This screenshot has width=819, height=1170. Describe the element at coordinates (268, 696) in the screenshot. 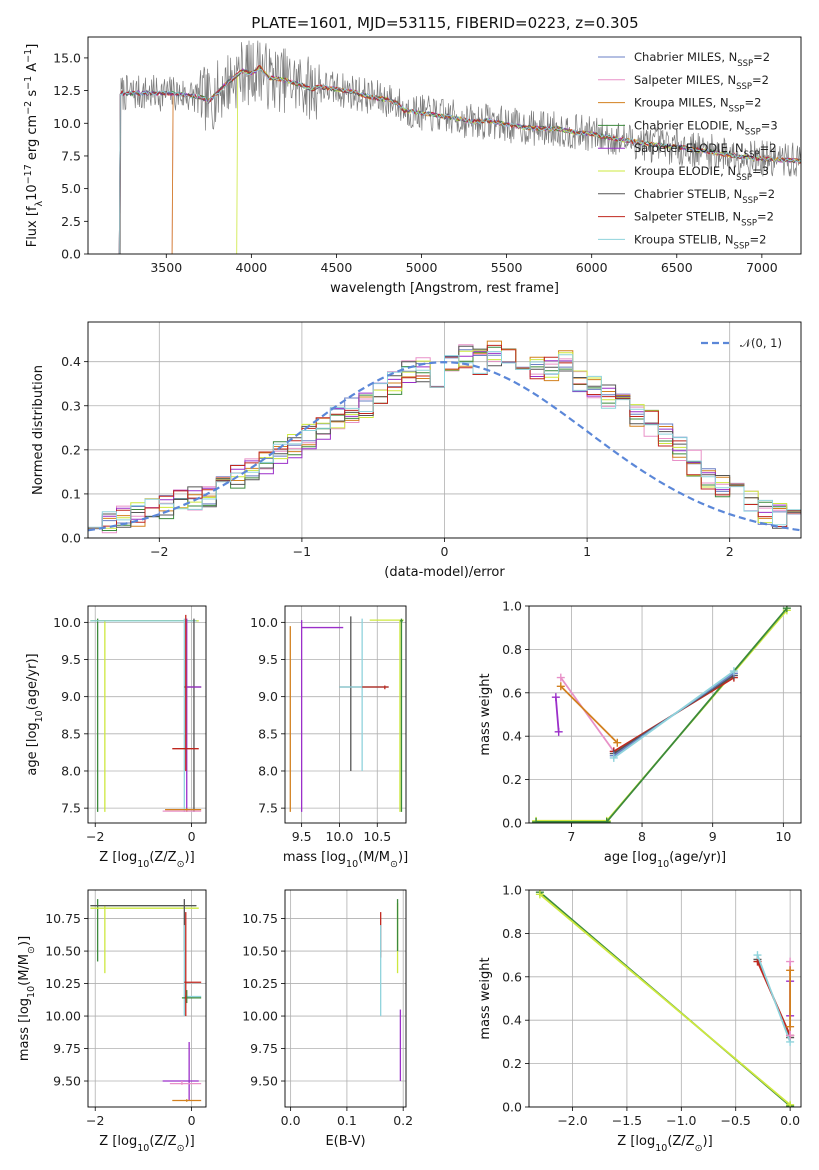

I see `y-tick-label: 9.0` at that location.